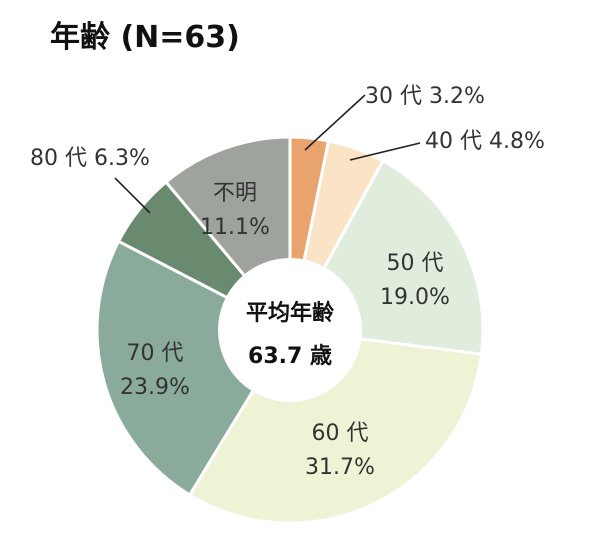 This screenshot has height=546, width=590. I want to click on chart-title: 年齢 (N=63), so click(145, 37).